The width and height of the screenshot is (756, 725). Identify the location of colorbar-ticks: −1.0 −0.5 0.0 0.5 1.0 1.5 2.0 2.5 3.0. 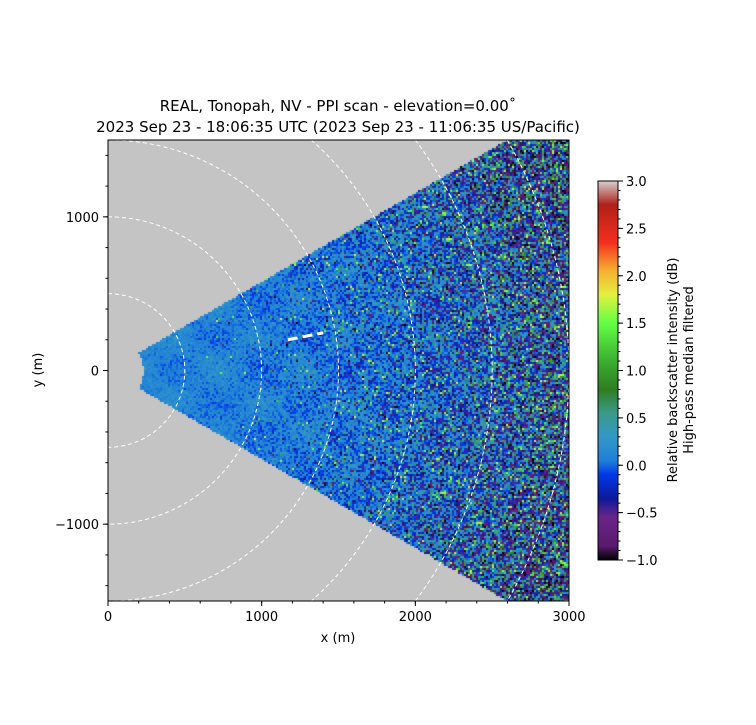
(638, 372).